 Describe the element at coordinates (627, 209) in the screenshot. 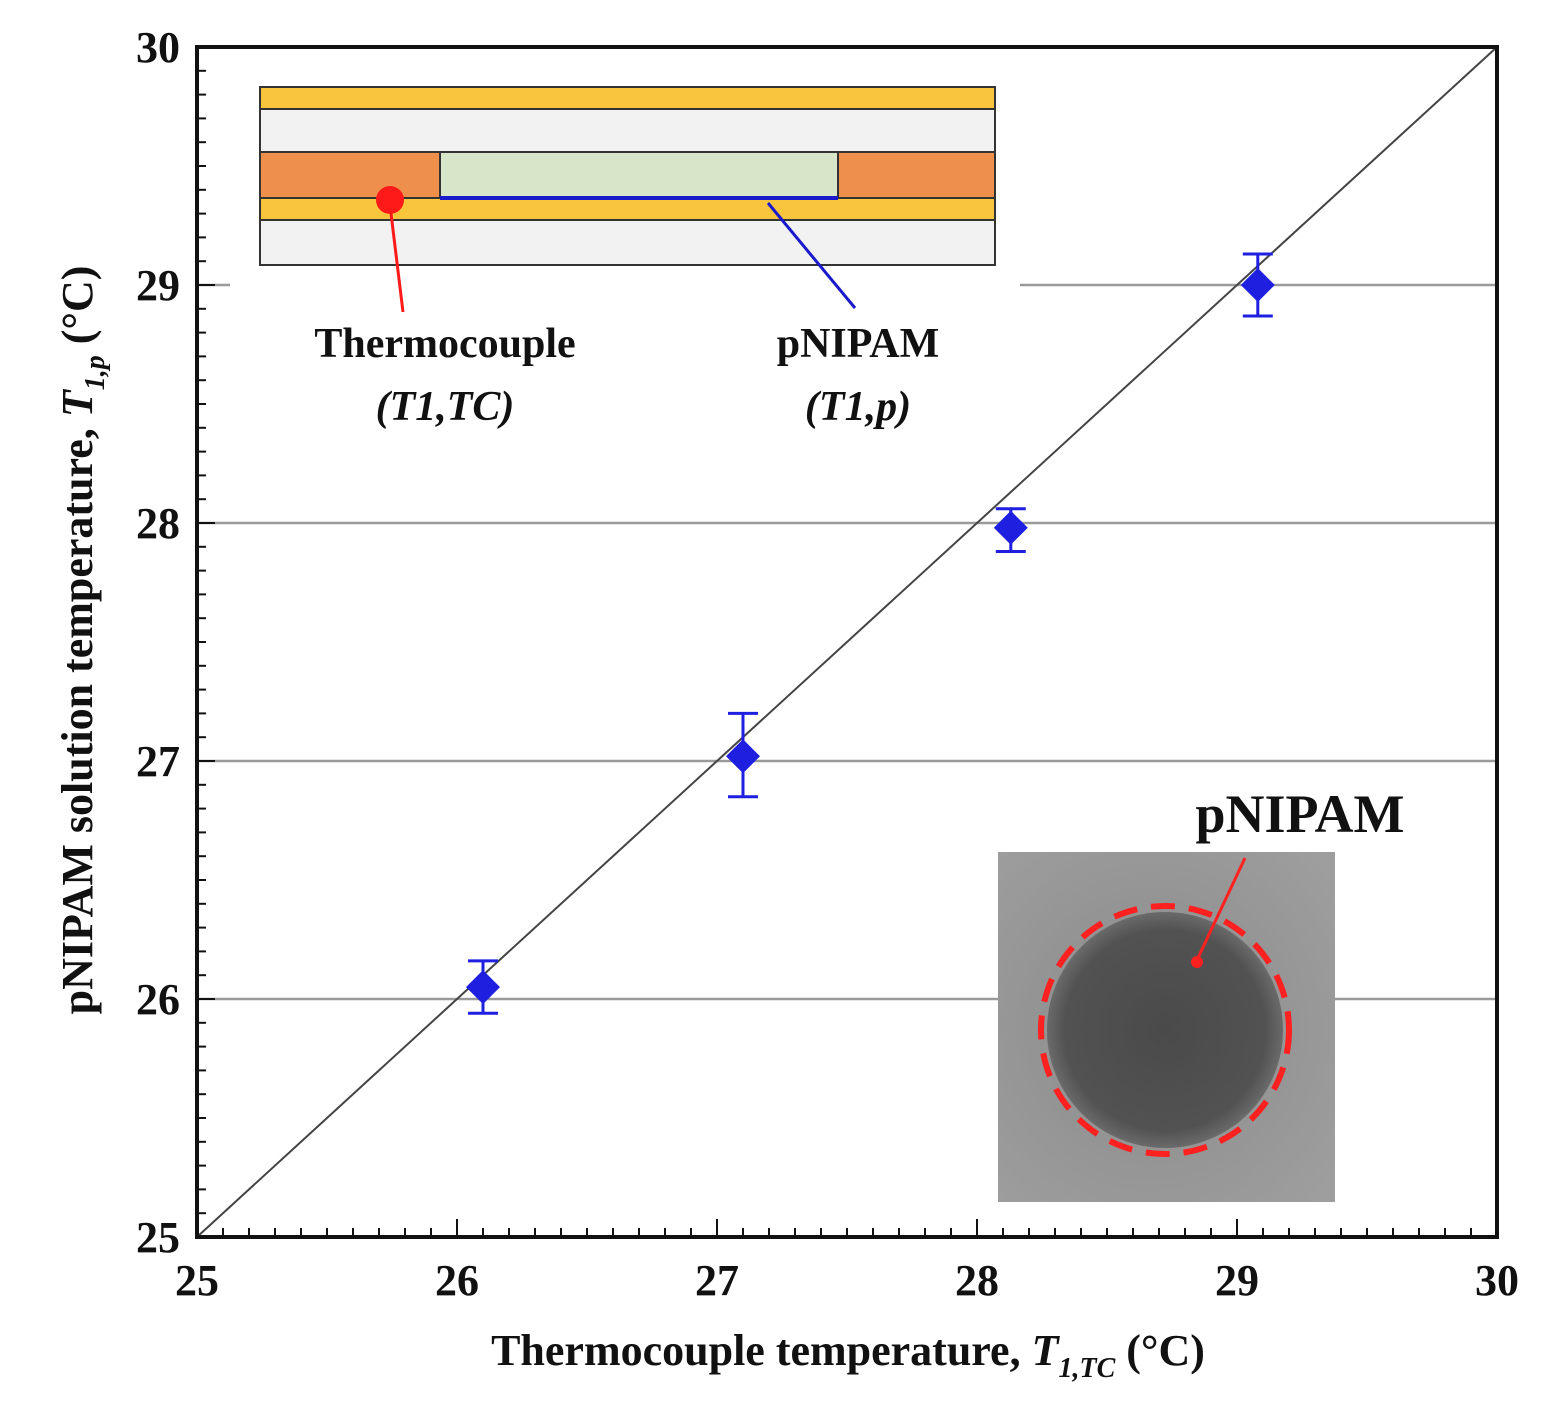

I see `schematic-bottom-layer` at that location.